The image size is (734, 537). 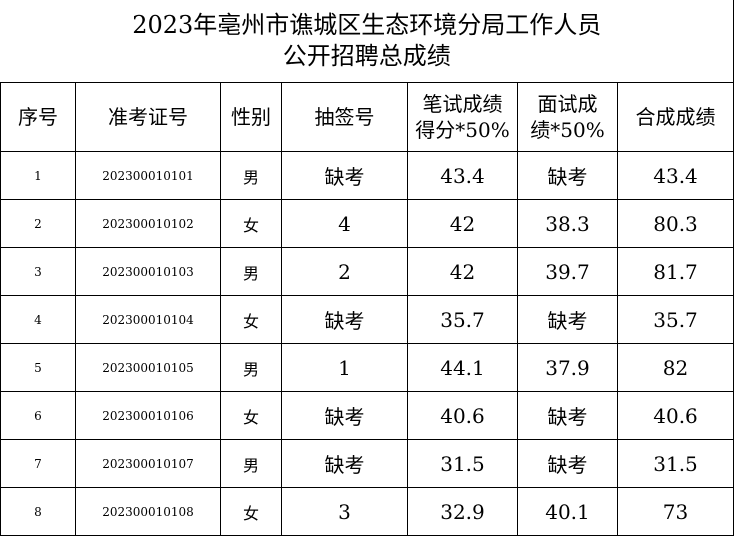 I want to click on table-row: 4 202300010104 女缺考 35.7 缺考 35.7, so click(x=367, y=319).